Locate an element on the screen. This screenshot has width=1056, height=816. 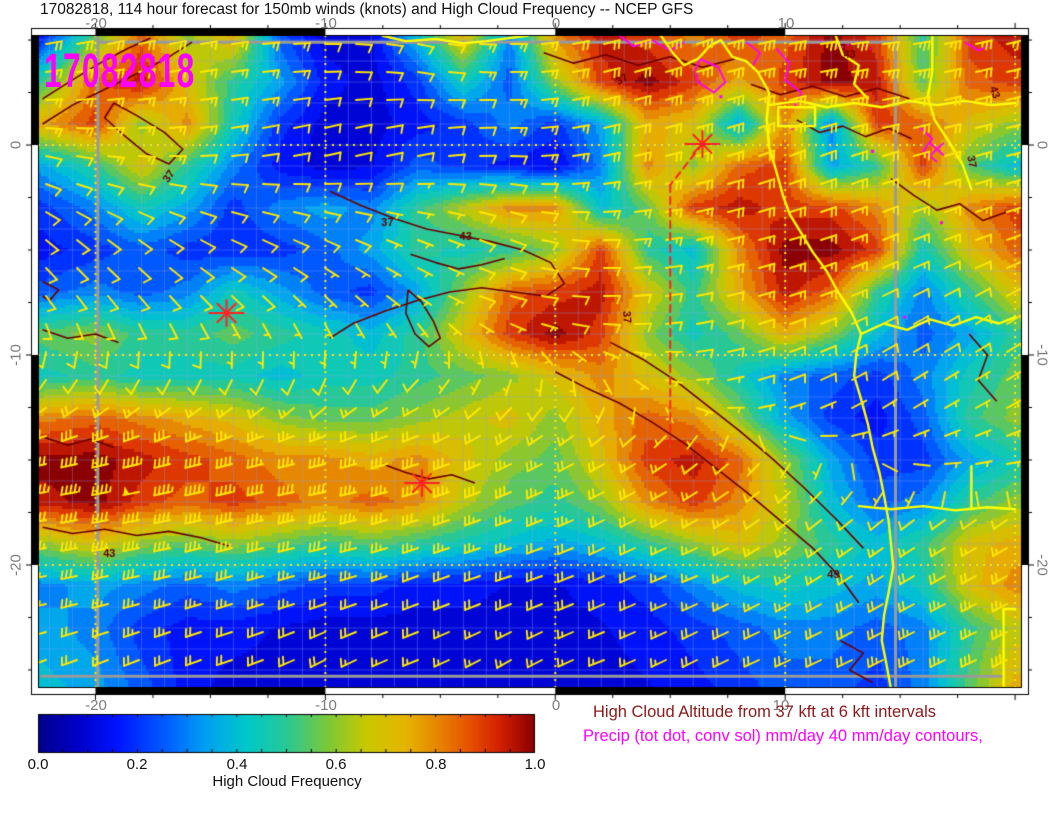
colorbar-tick-0.2: 0.2 is located at coordinates (137, 764).